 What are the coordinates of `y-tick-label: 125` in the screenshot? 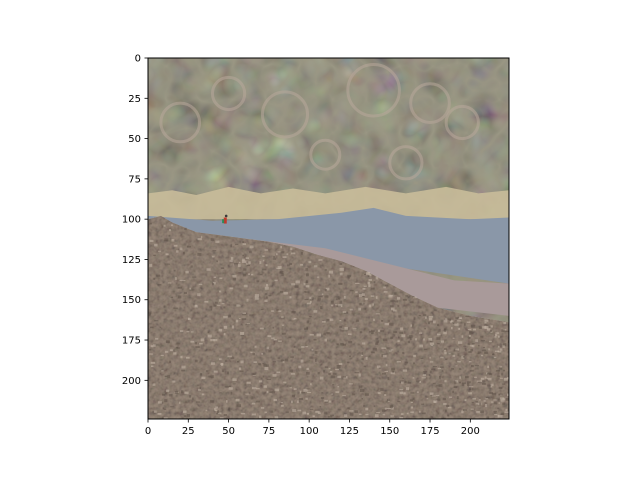 It's located at (131, 260).